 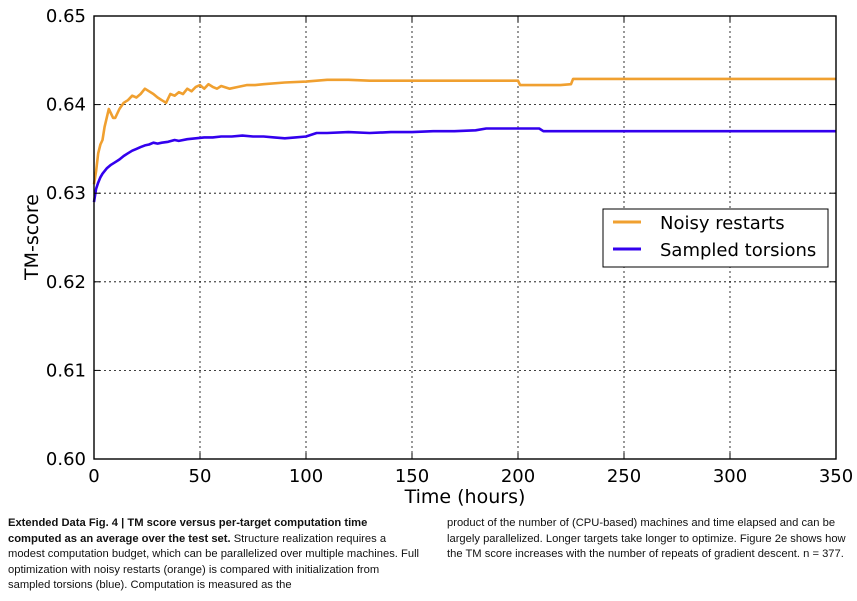 I want to click on x-axis-title: Time (hours), so click(x=465, y=497).